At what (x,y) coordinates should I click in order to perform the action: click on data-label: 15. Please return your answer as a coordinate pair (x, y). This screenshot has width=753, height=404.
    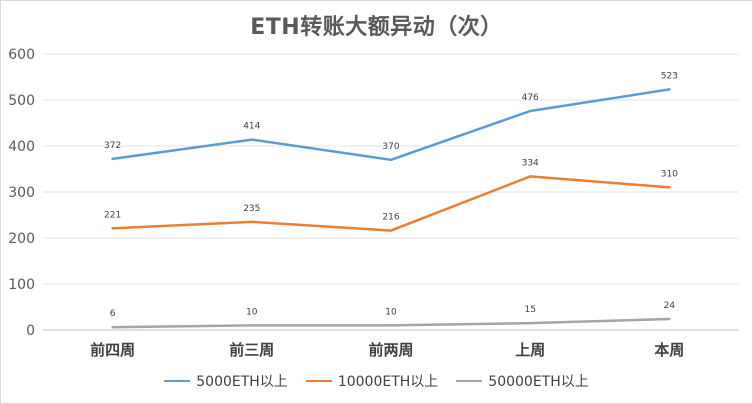
    Looking at the image, I should click on (529, 310).